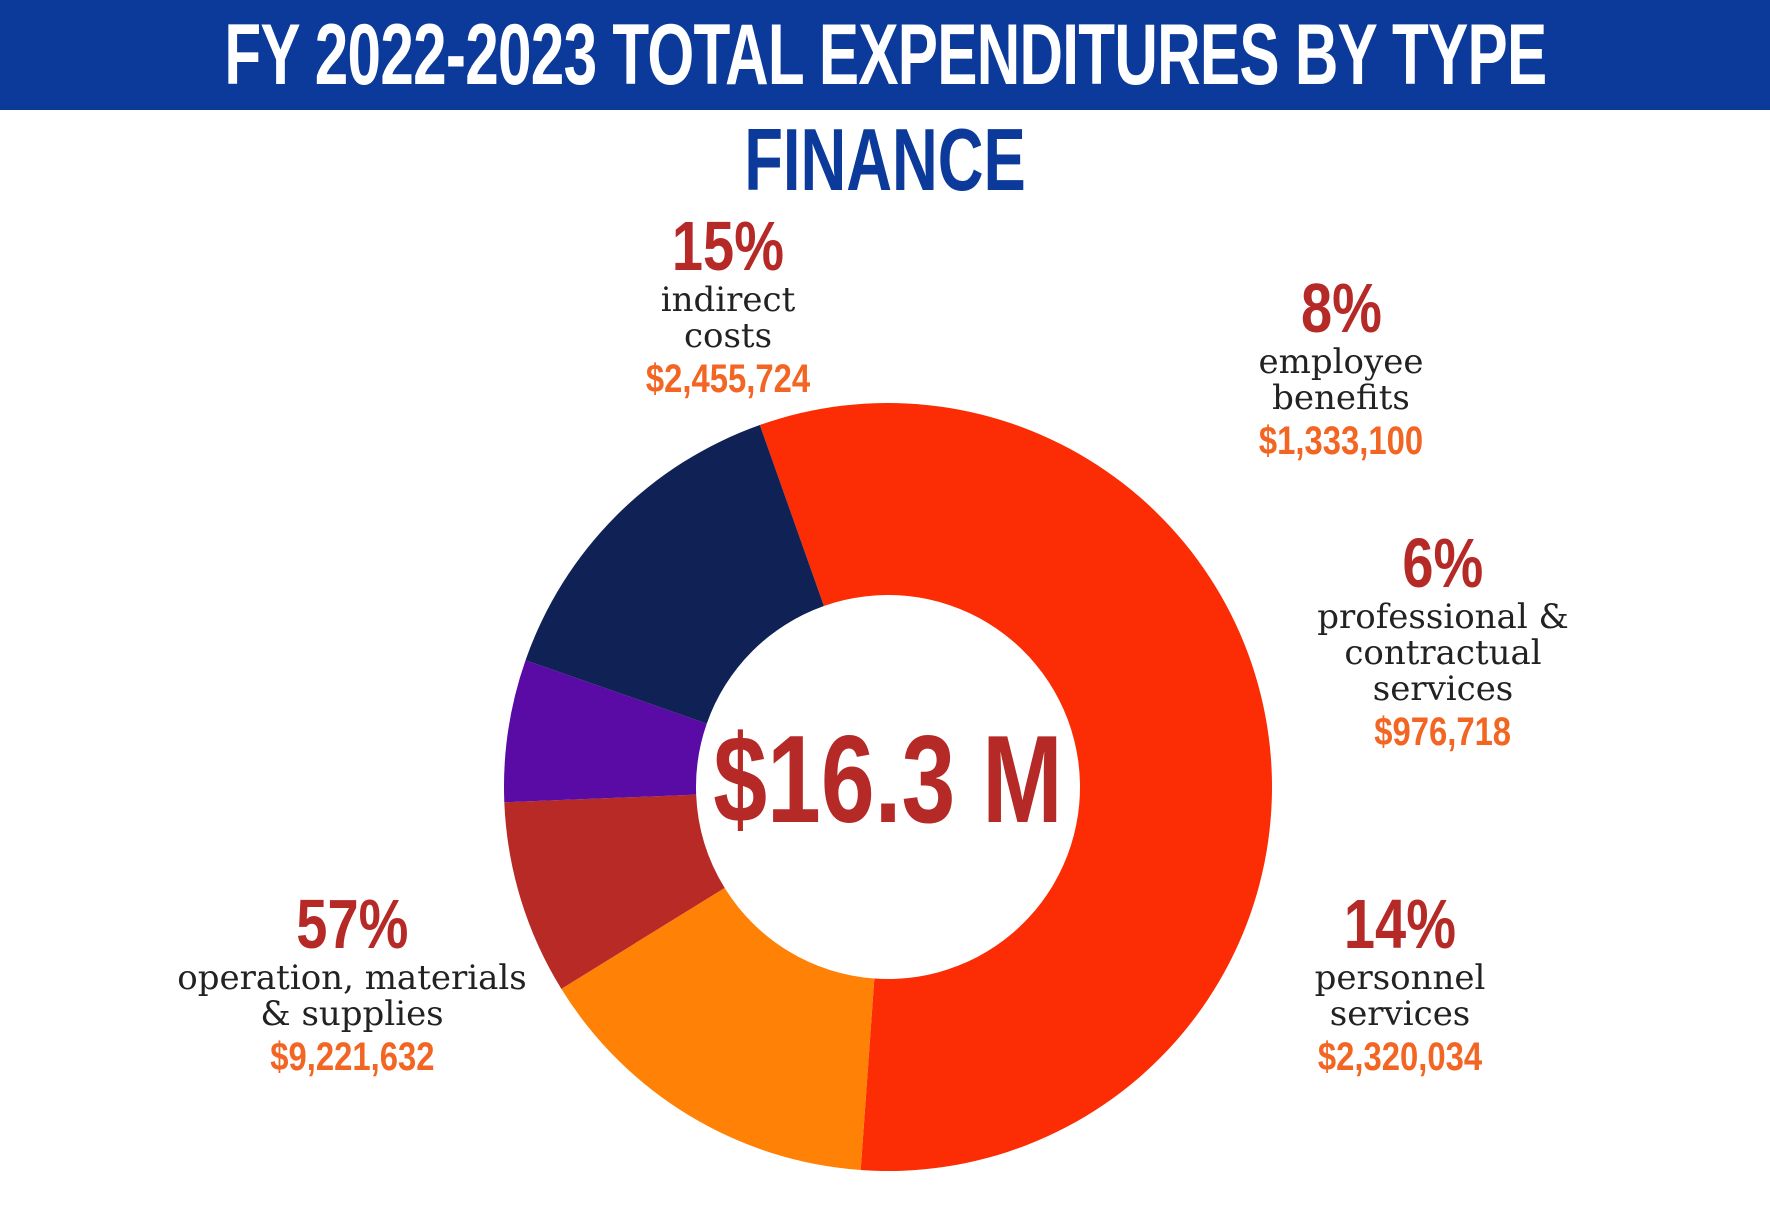 This screenshot has width=1770, height=1221. I want to click on category-label: indirect costs, so click(728, 318).